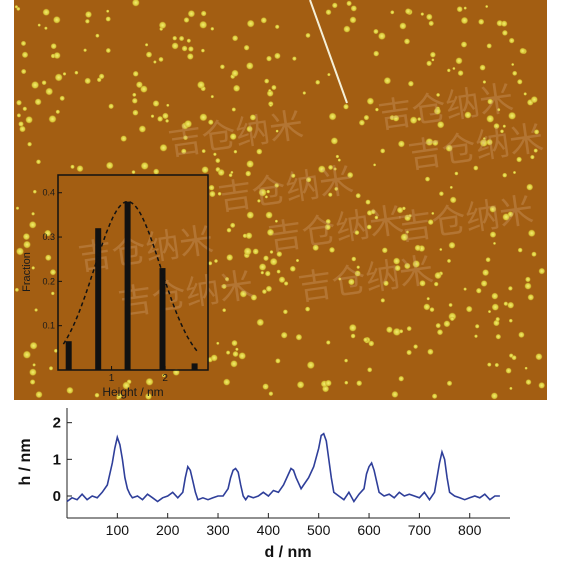 The image size is (580, 586). What do you see at coordinates (48, 193) in the screenshot?
I see `inset-y-tick-label: 0.4` at bounding box center [48, 193].